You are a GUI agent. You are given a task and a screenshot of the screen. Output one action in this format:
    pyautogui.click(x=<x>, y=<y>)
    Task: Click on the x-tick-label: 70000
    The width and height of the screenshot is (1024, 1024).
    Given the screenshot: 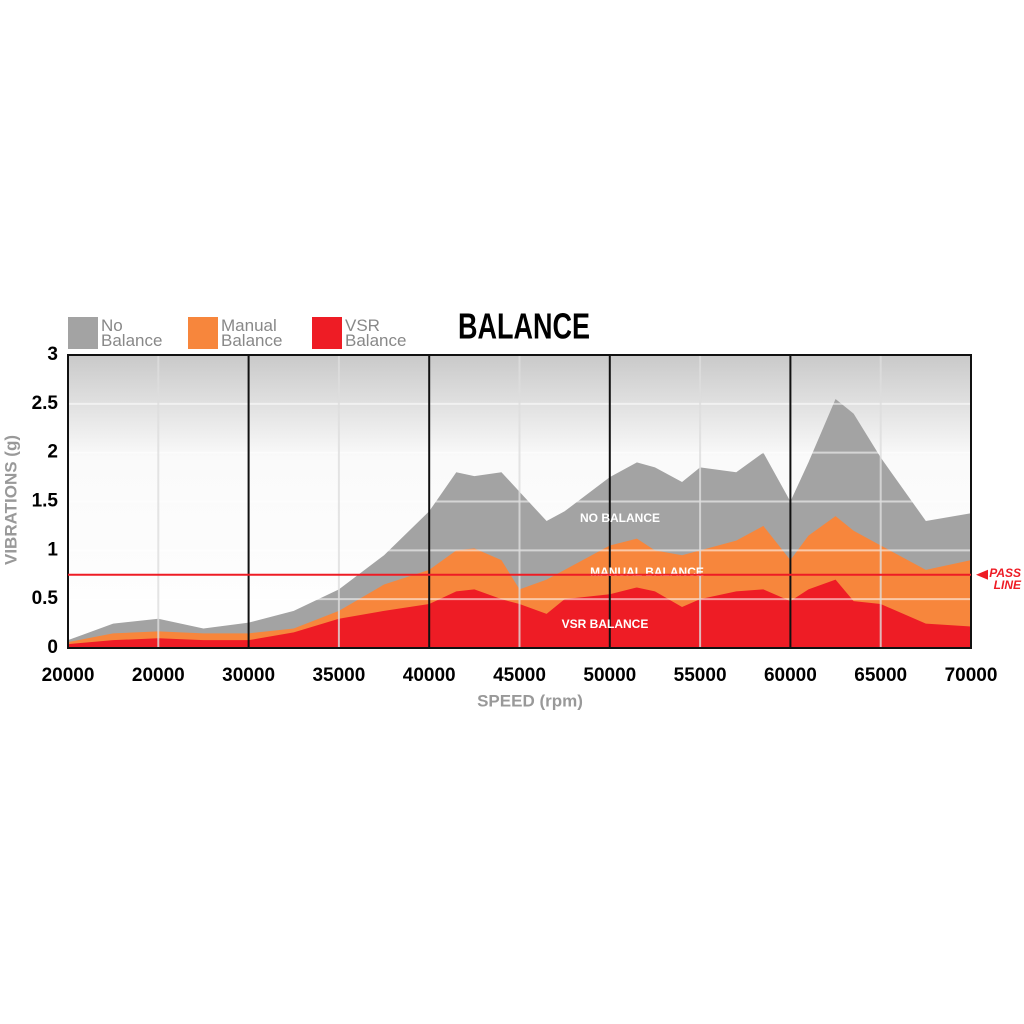 What is the action you would take?
    pyautogui.click(x=971, y=675)
    